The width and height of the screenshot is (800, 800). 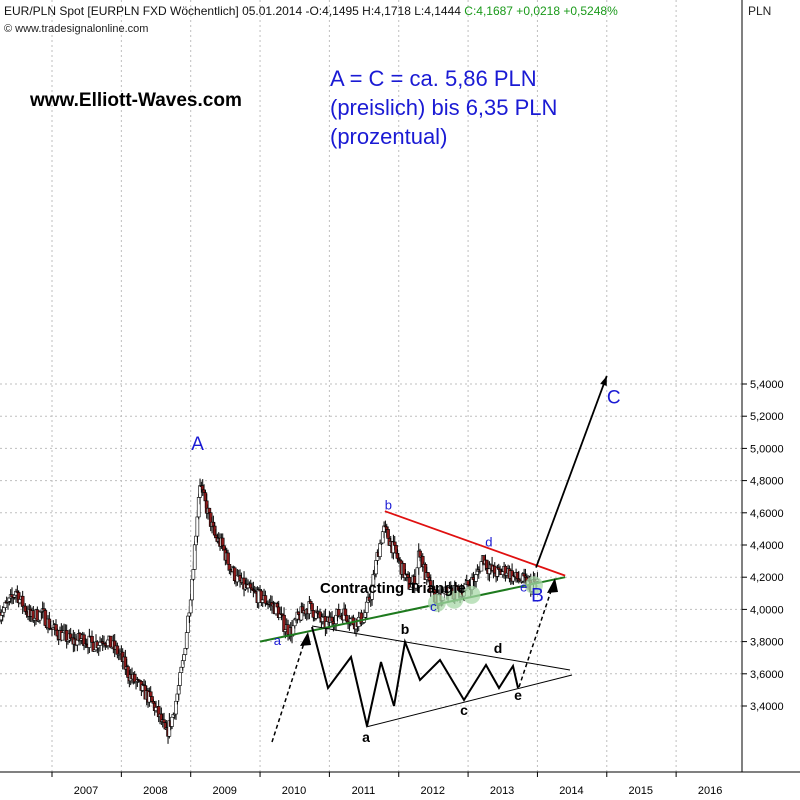 What do you see at coordinates (710, 791) in the screenshot?
I see `x-tick-label: 2016` at bounding box center [710, 791].